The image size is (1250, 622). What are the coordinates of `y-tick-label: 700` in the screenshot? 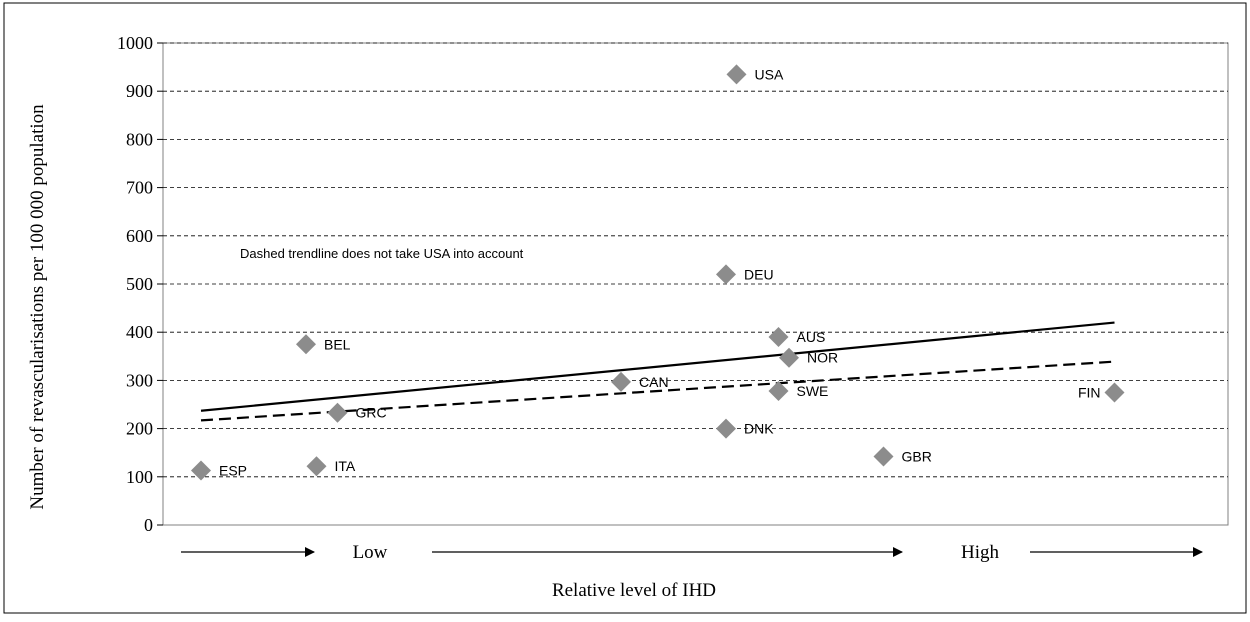 It's located at (139, 188).